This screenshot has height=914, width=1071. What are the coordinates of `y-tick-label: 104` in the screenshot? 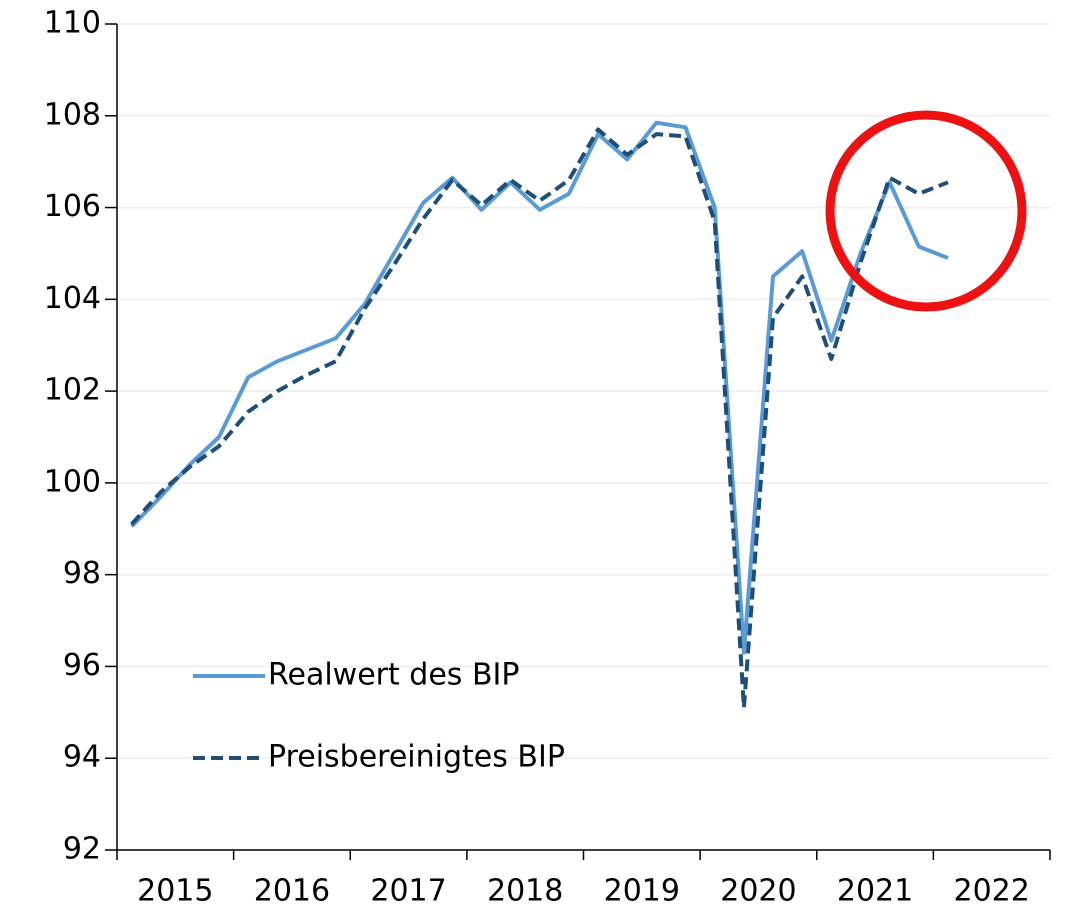 It's located at (72, 298).